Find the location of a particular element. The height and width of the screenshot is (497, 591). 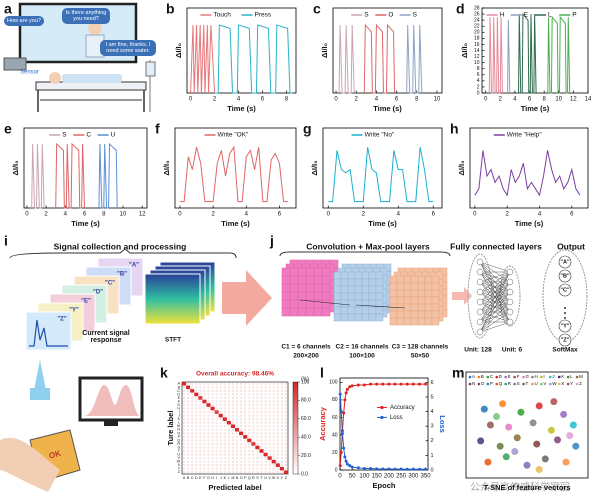

y-tick-label: J is located at coordinates (179, 416).